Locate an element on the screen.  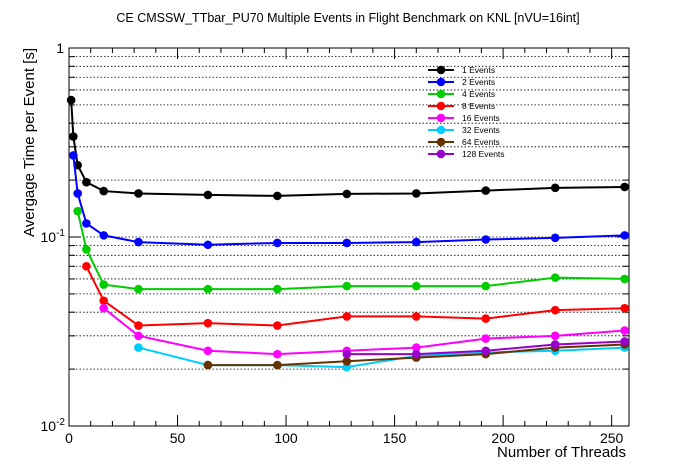
x-tick-label: 0 is located at coordinates (69, 438).